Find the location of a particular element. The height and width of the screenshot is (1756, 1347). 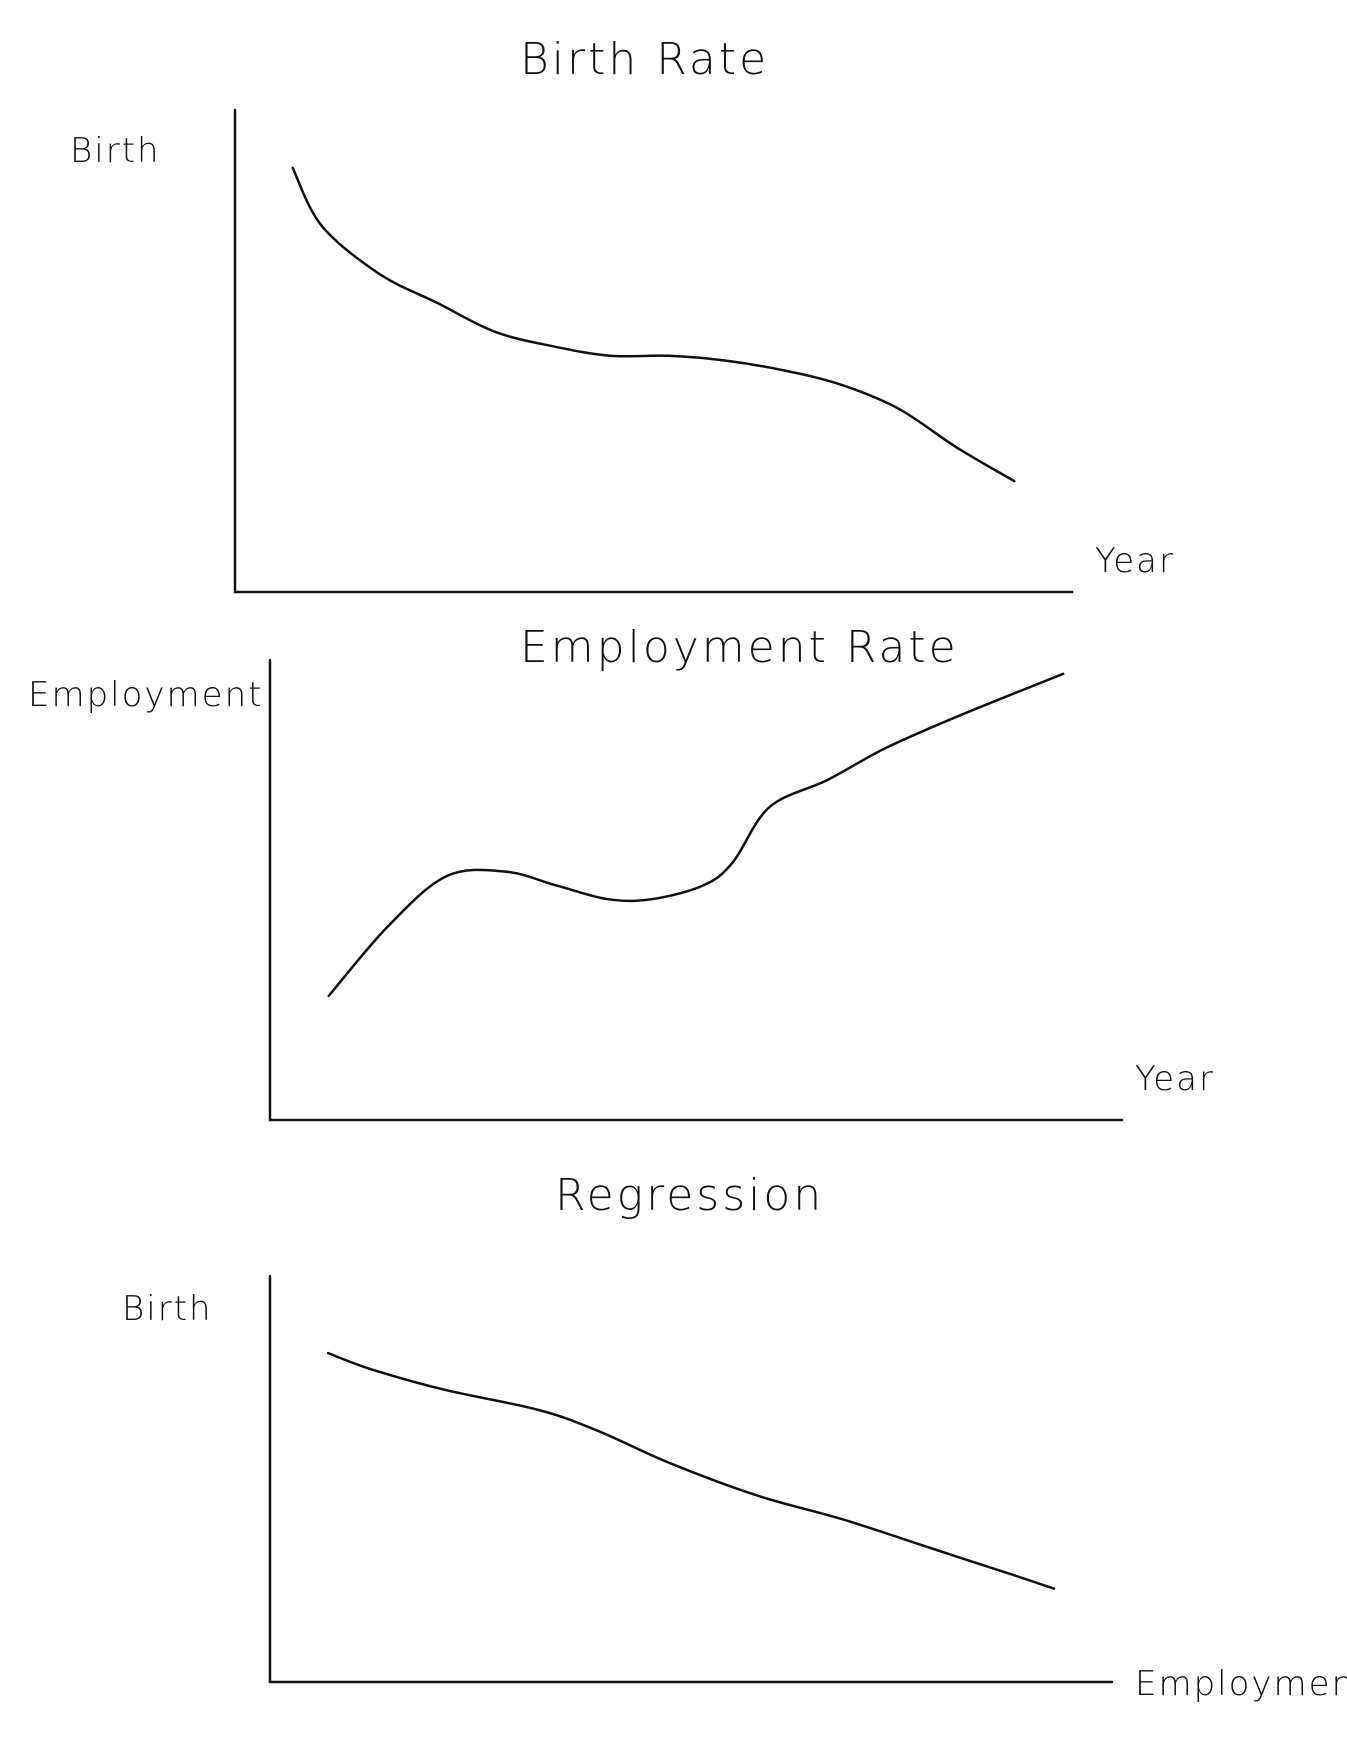

chart-title: Employment Rate is located at coordinates (739, 647).